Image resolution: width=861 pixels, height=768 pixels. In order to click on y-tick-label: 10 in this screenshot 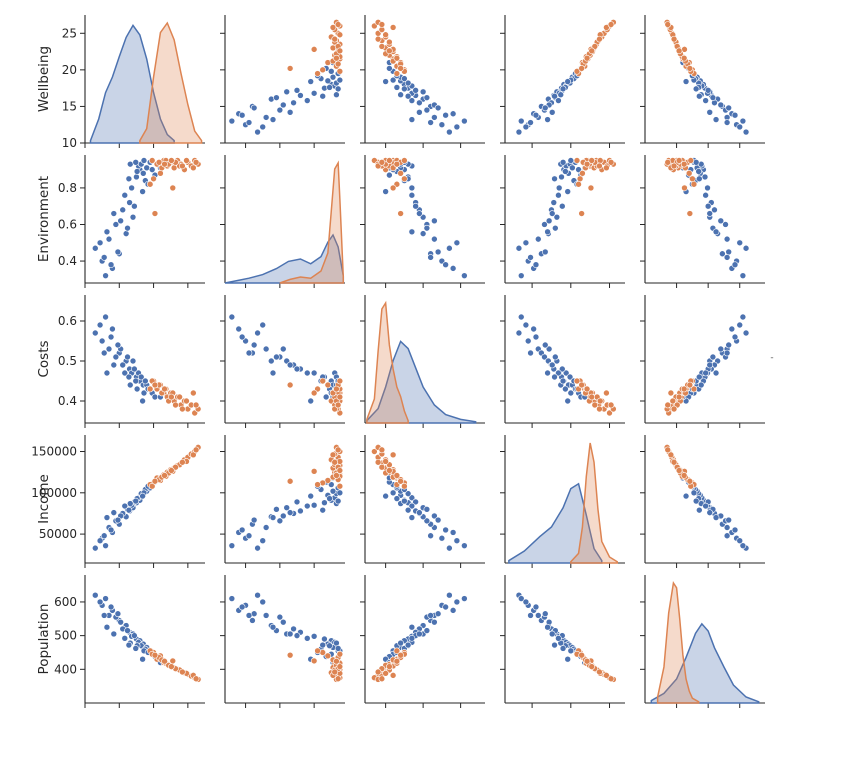, I will do `click(69, 143)`.